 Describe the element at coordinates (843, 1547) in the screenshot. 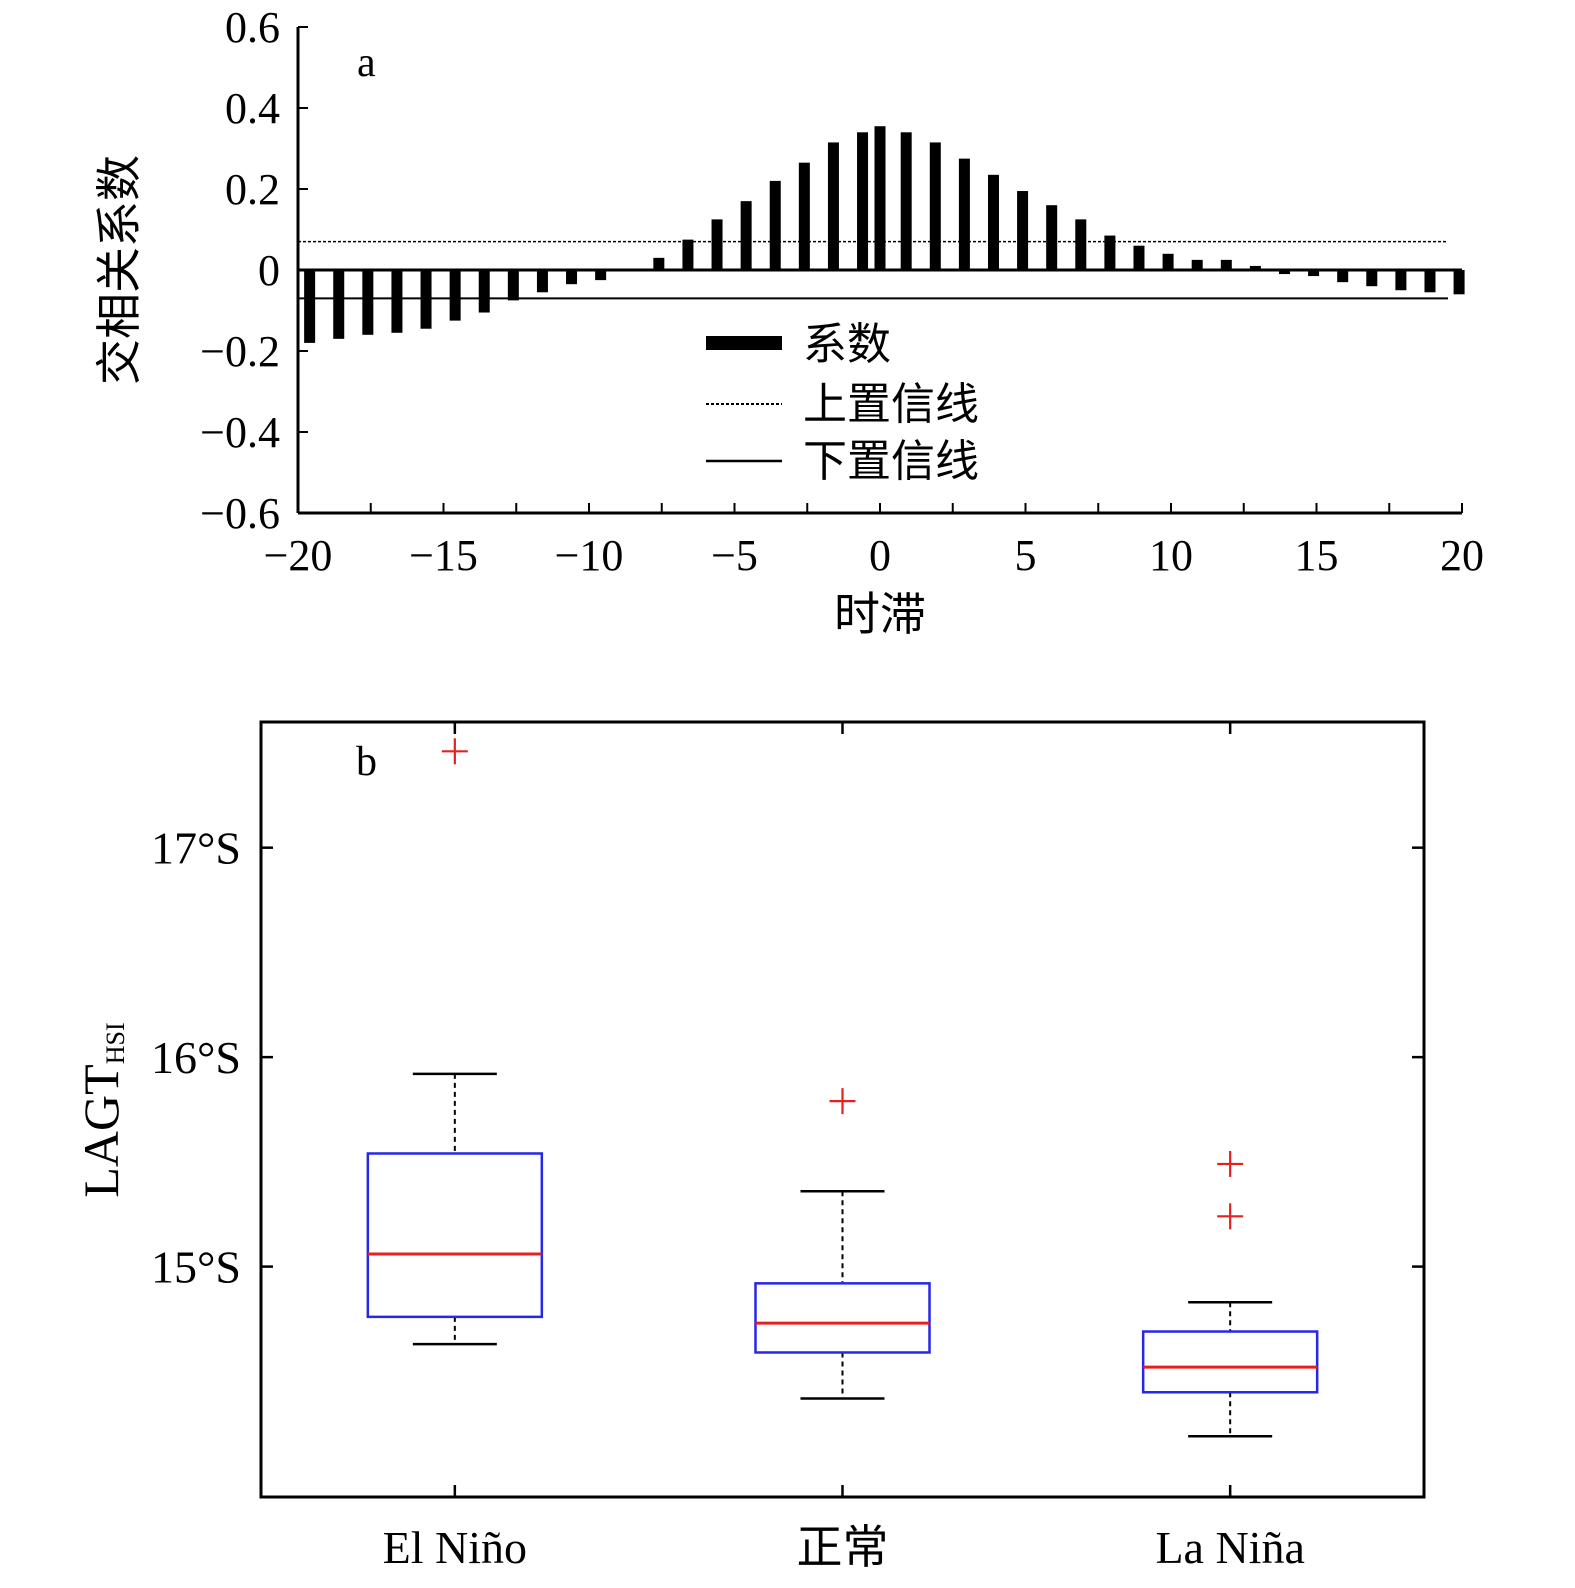

I see `x-tick-label: 正常` at that location.